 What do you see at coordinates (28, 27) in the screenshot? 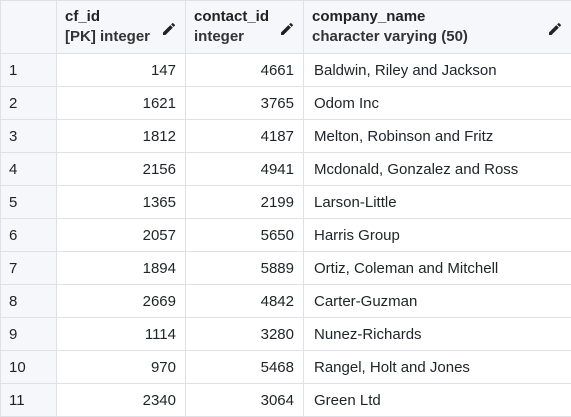
I see `row-number-header` at bounding box center [28, 27].